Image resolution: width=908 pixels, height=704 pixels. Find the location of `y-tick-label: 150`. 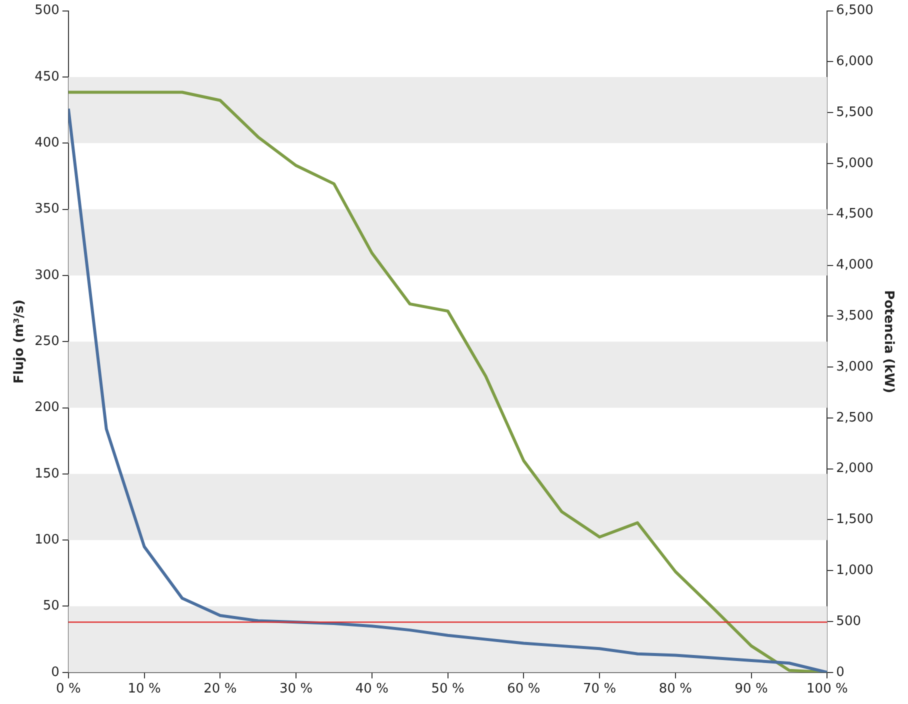

y-tick-label: 150 is located at coordinates (47, 474).